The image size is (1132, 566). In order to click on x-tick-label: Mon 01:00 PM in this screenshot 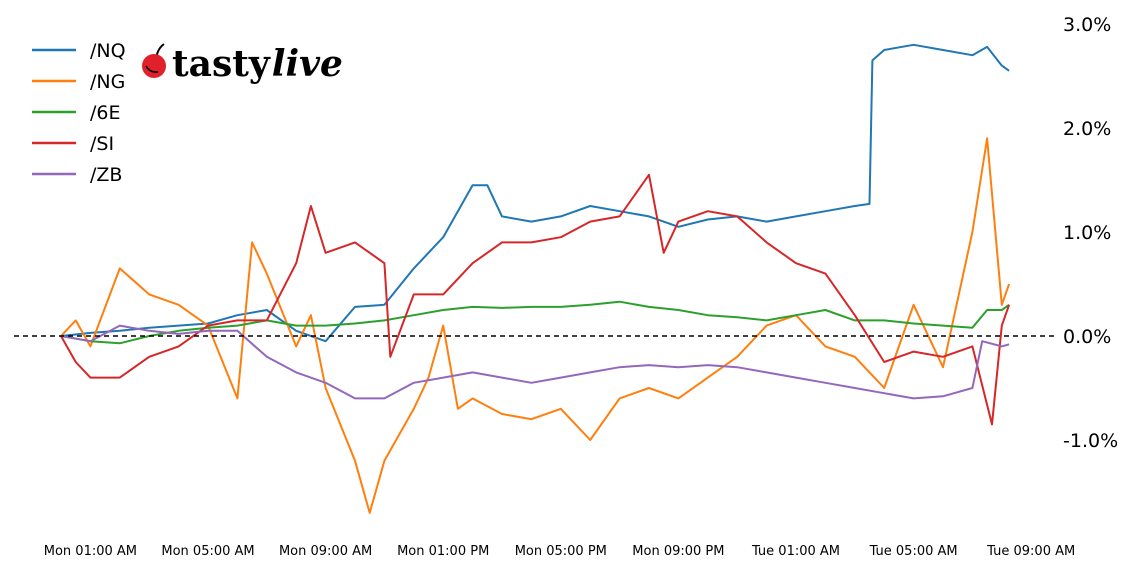, I will do `click(443, 551)`.